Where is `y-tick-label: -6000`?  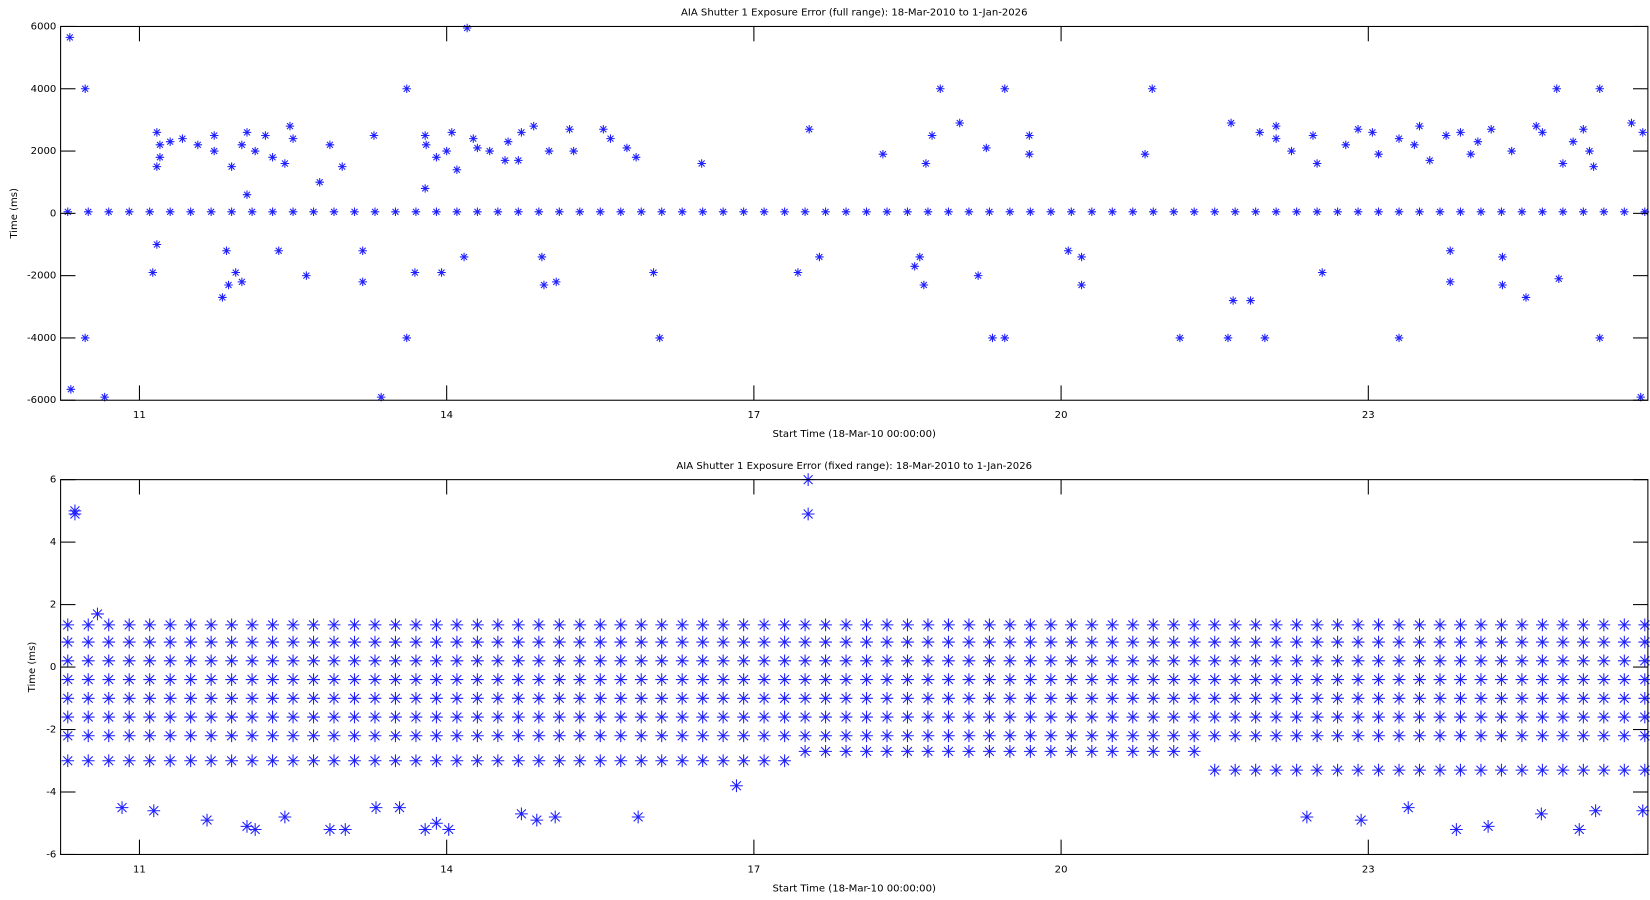
y-tick-label: -6000 is located at coordinates (41, 400).